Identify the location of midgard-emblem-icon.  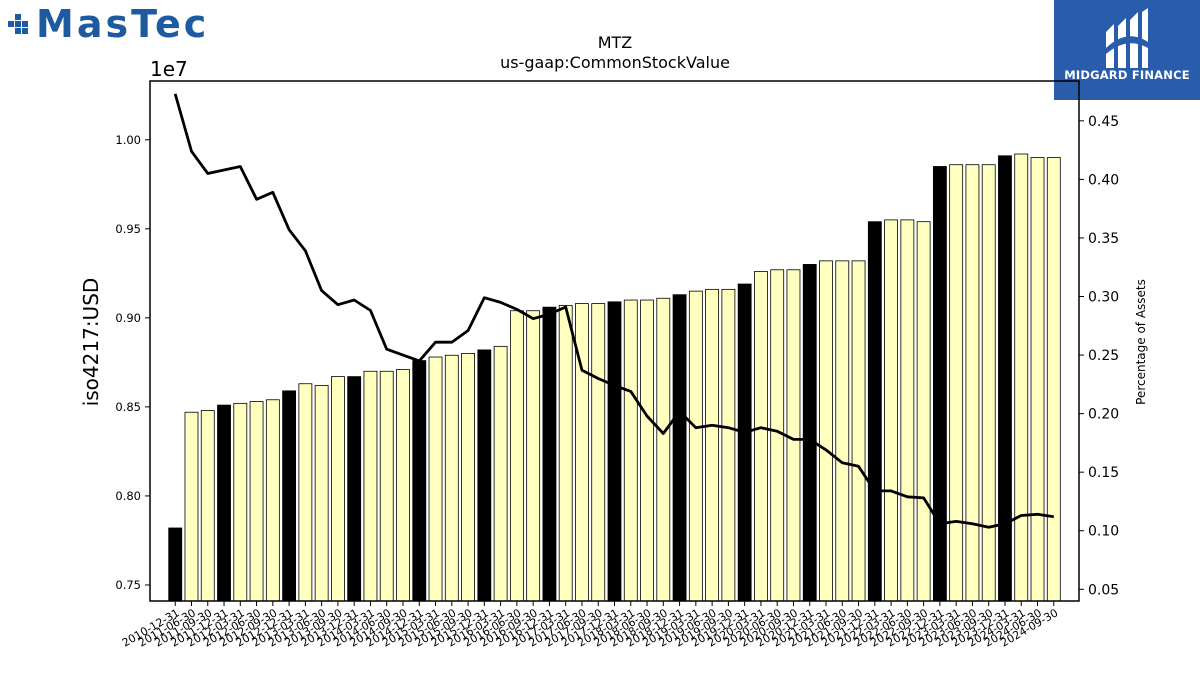
(1127, 38).